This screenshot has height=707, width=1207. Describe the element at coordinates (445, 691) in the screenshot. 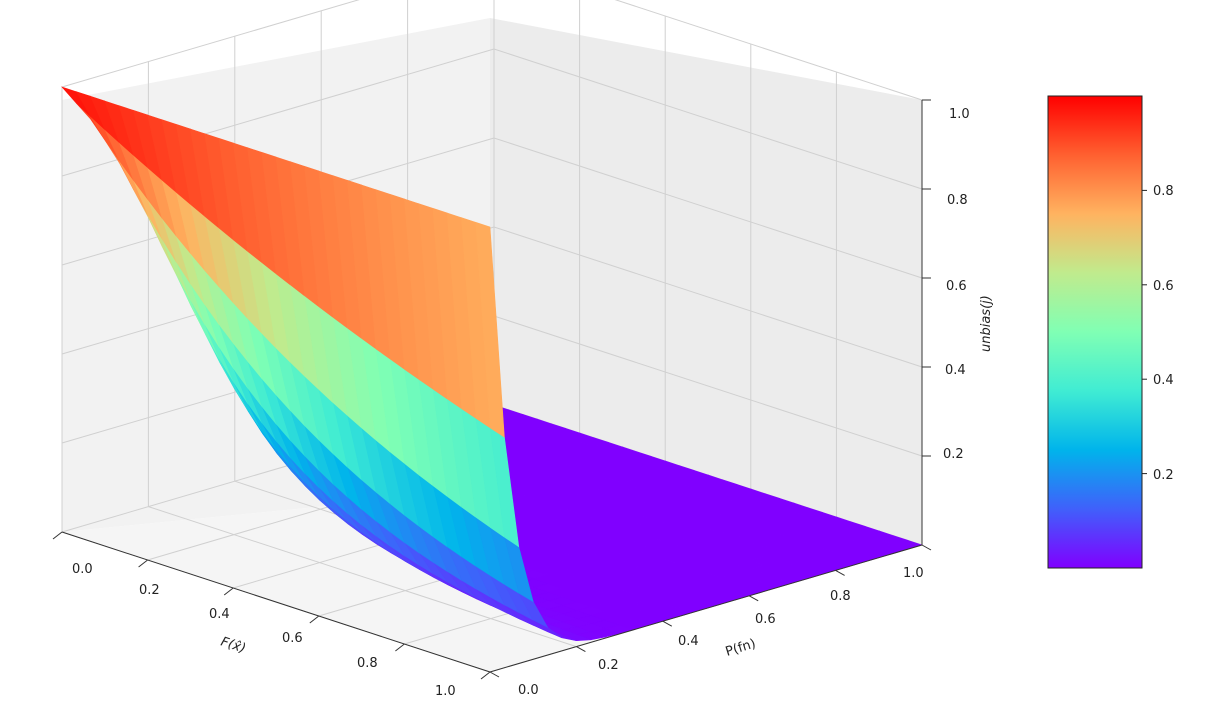

I see `x-tick-label: 1.0` at that location.